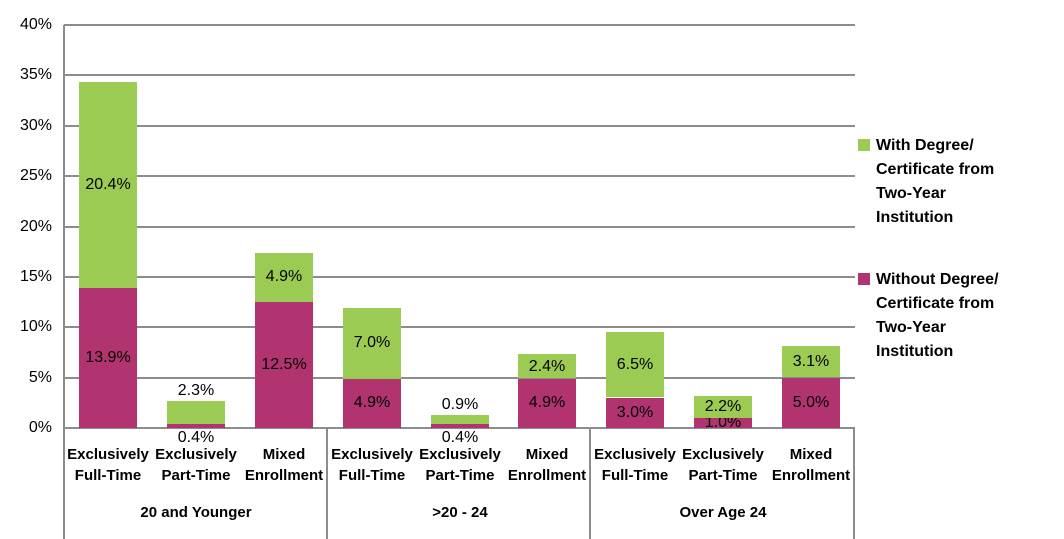 The height and width of the screenshot is (539, 1064). What do you see at coordinates (196, 390) in the screenshot?
I see `data-label: 2.3%` at bounding box center [196, 390].